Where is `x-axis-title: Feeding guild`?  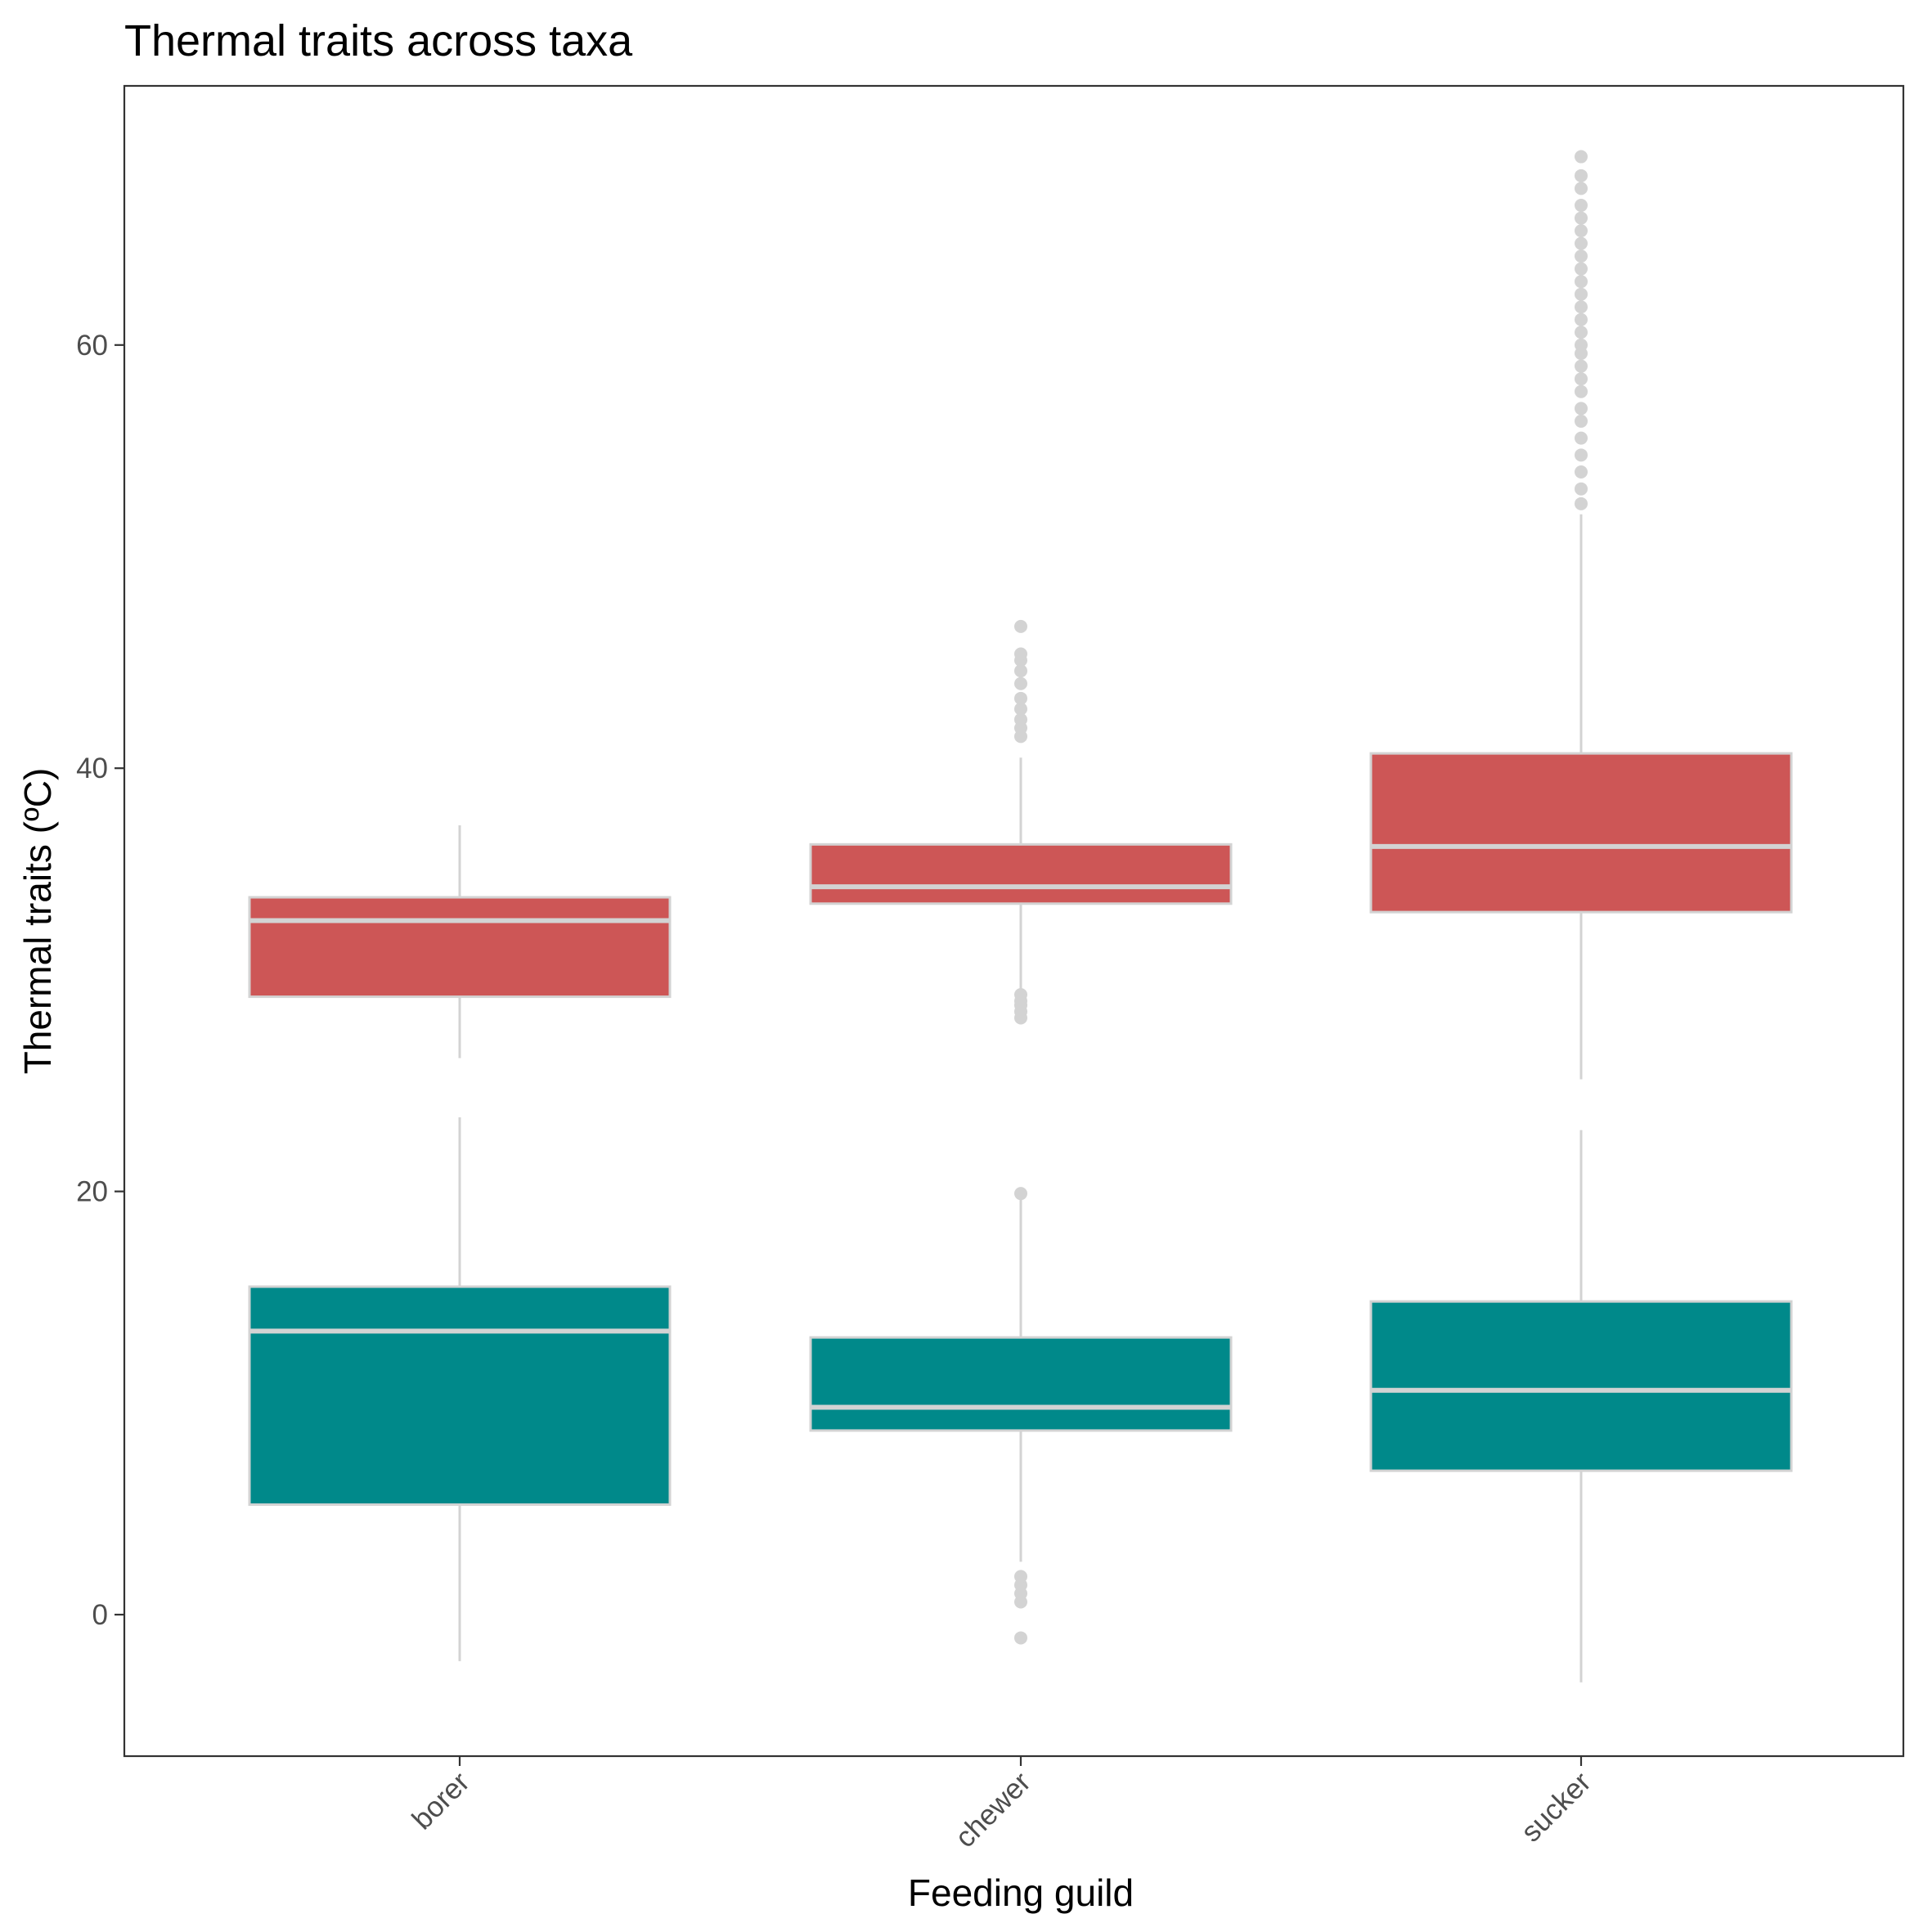
x-axis-title: Feeding guild is located at coordinates (1021, 1892).